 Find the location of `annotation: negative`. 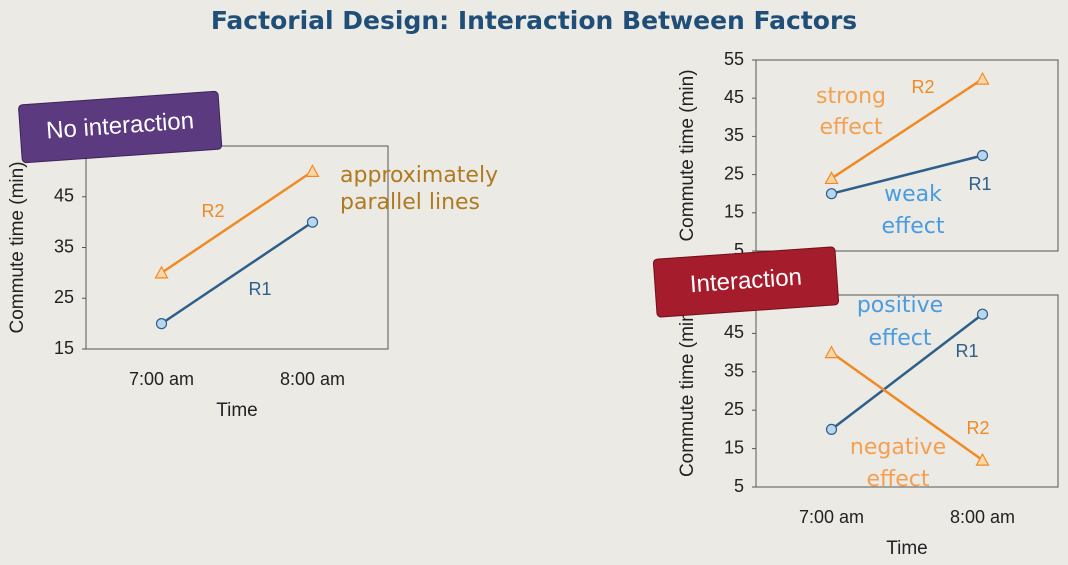

annotation: negative is located at coordinates (898, 447).